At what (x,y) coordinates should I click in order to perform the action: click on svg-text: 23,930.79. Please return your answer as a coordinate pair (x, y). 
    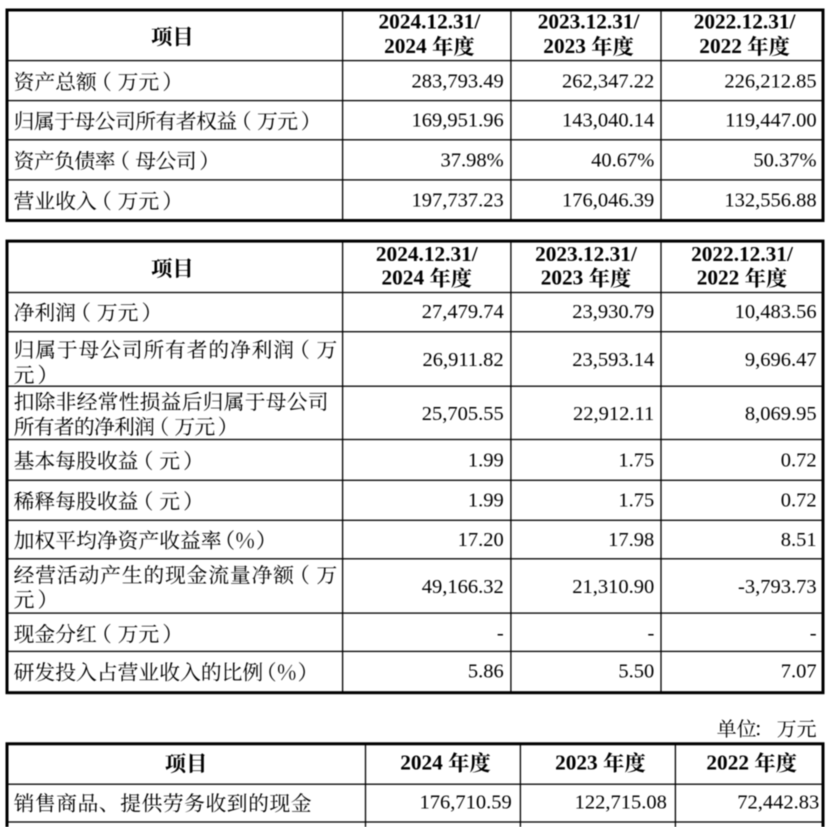
    Looking at the image, I should click on (613, 312).